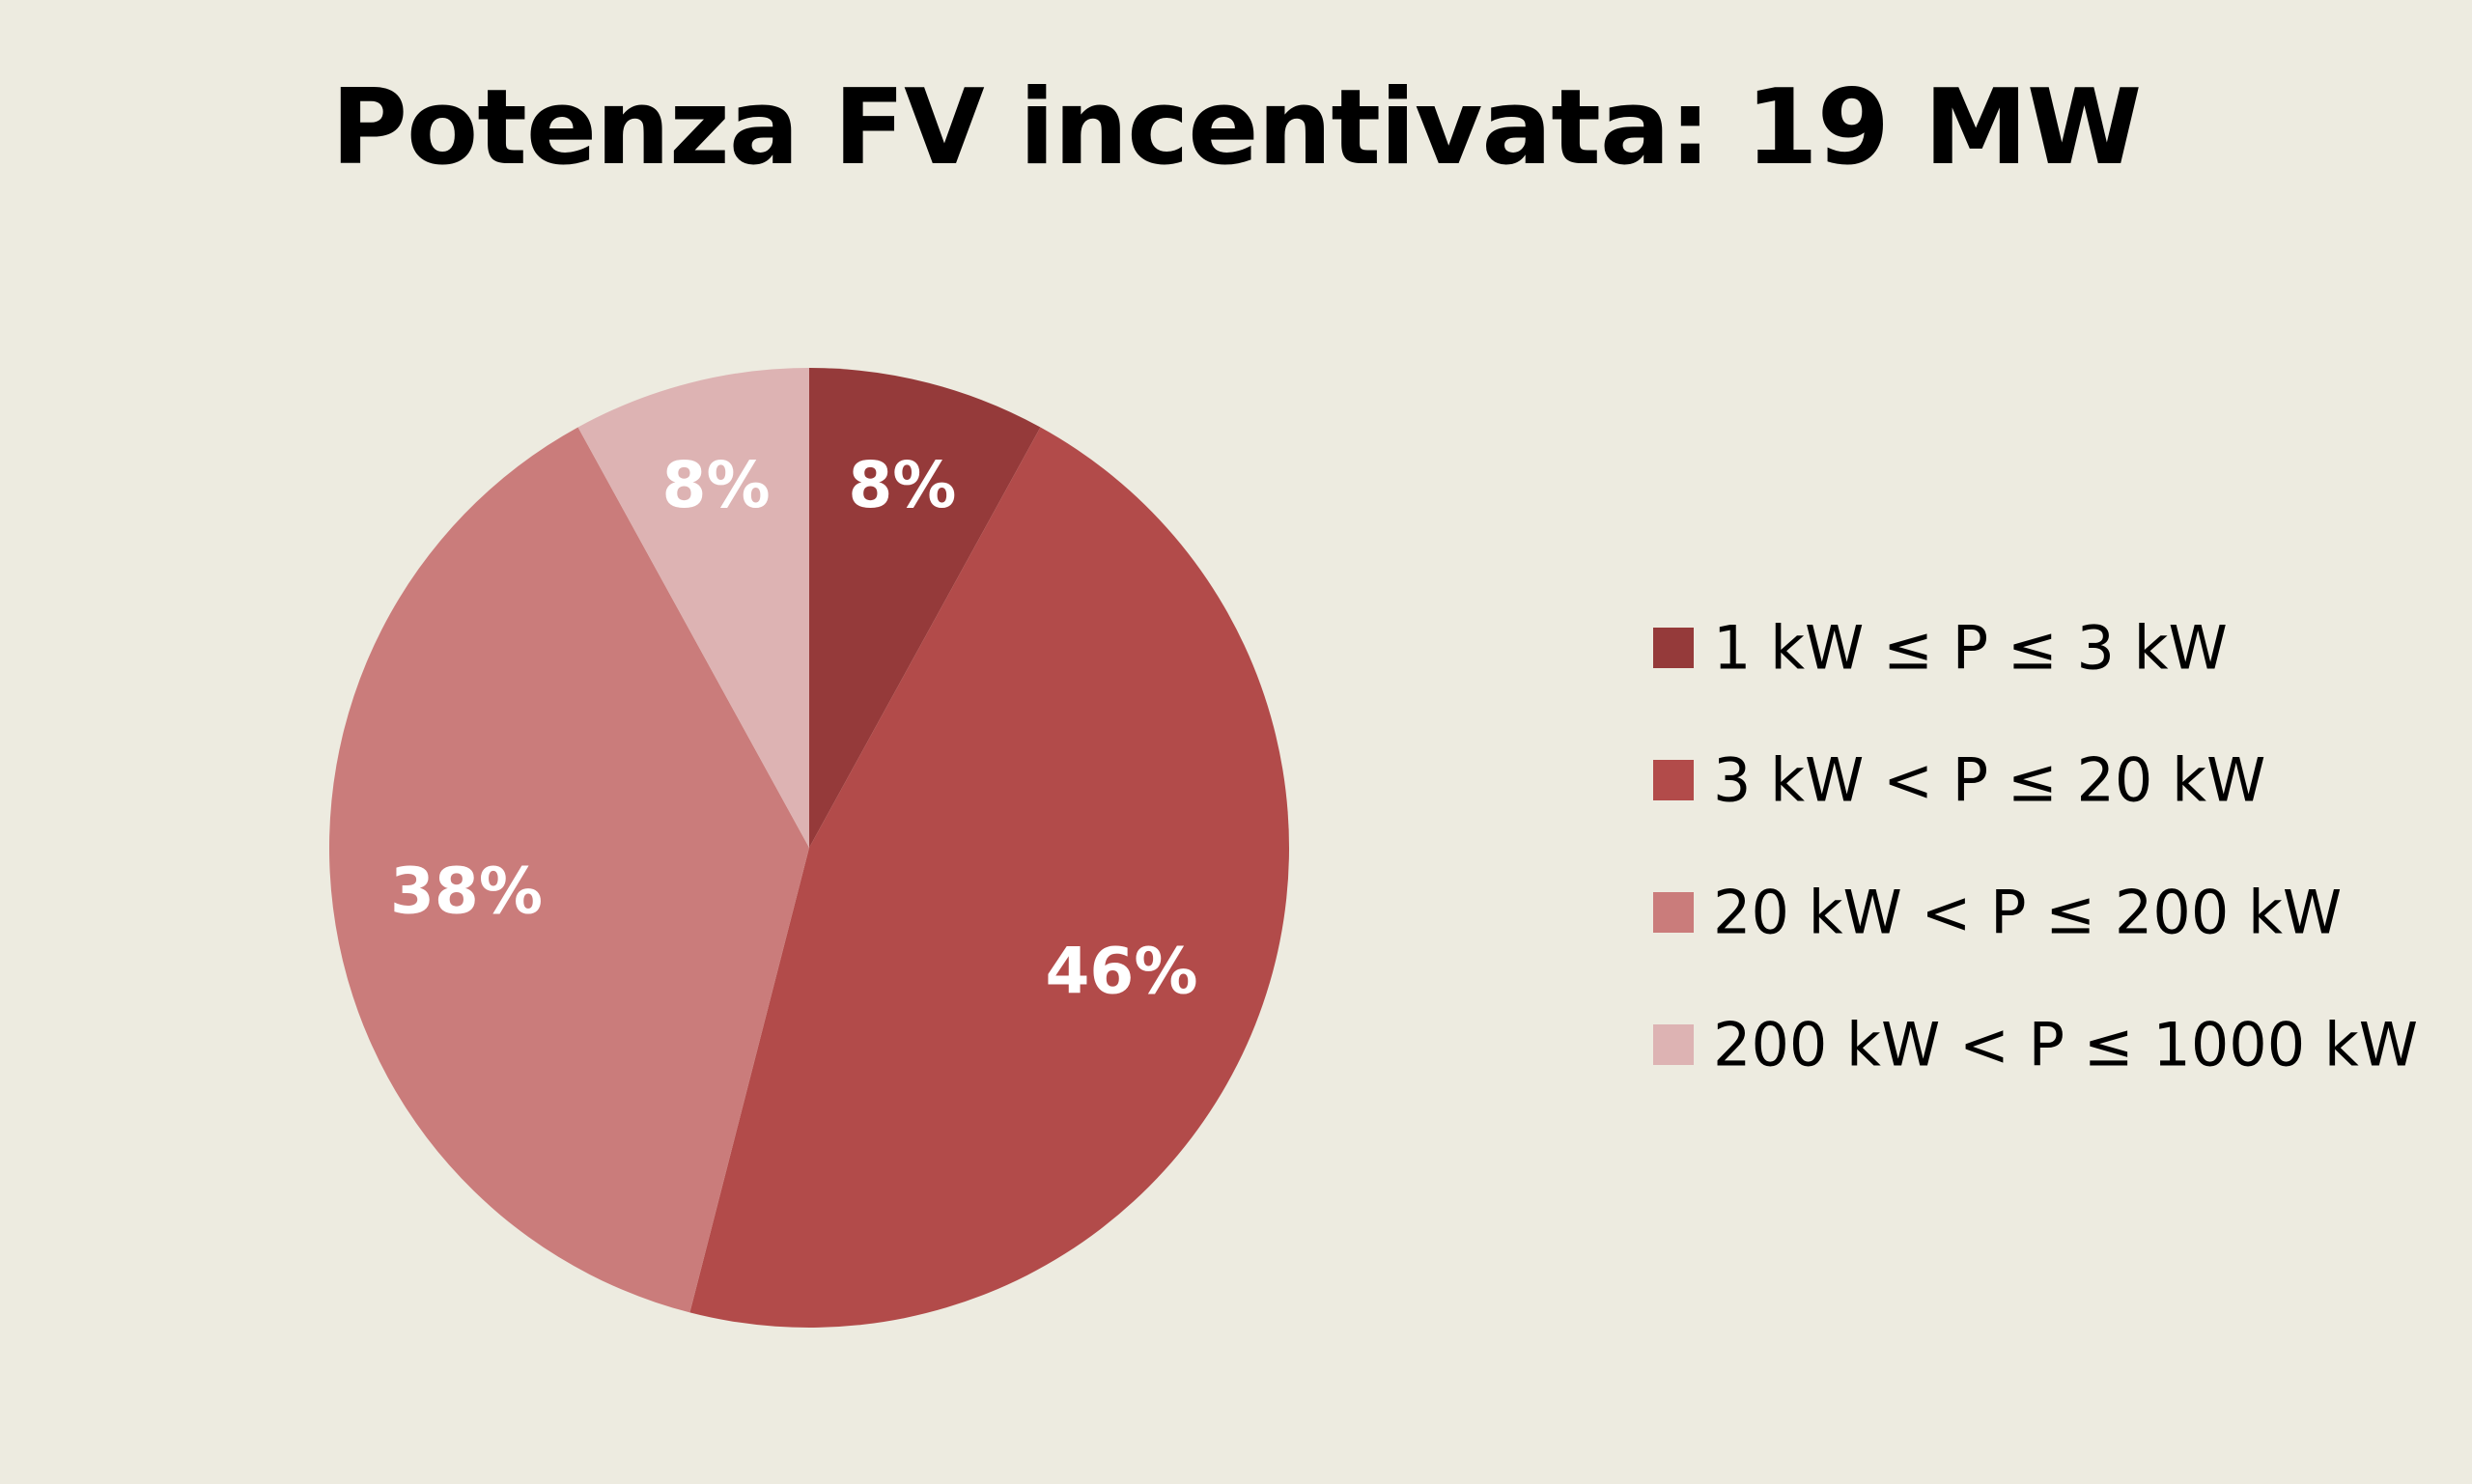  What do you see at coordinates (1989, 781) in the screenshot?
I see `legend-label-2: 3 kW < P ≤ 20 kW` at bounding box center [1989, 781].